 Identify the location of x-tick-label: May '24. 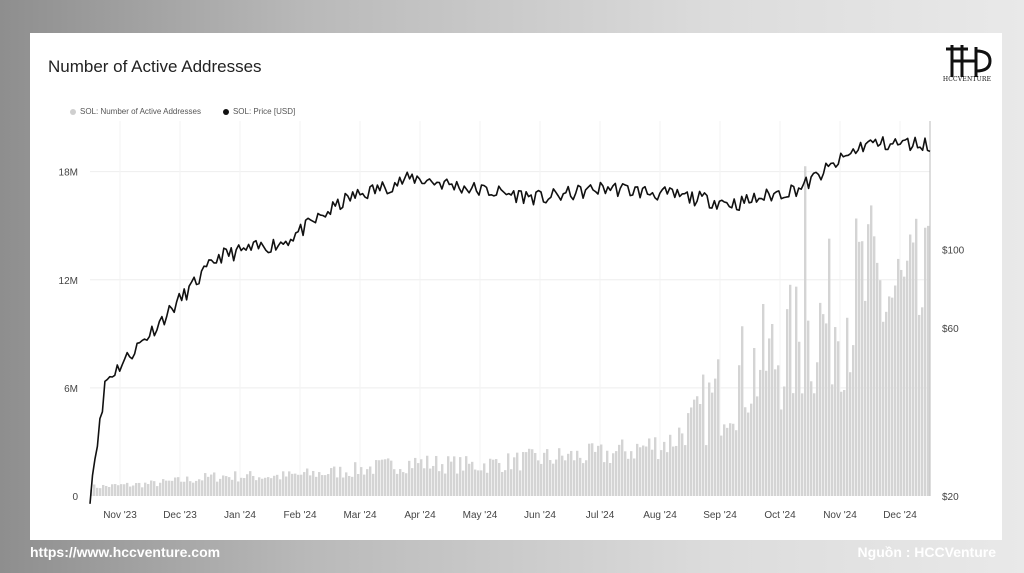
(480, 515).